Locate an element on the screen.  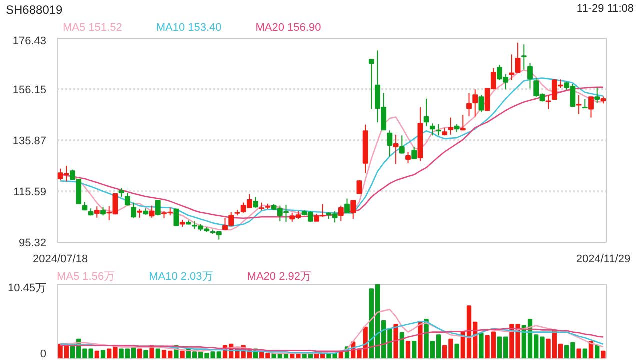
chart-title: SH688019 is located at coordinates (34, 10).